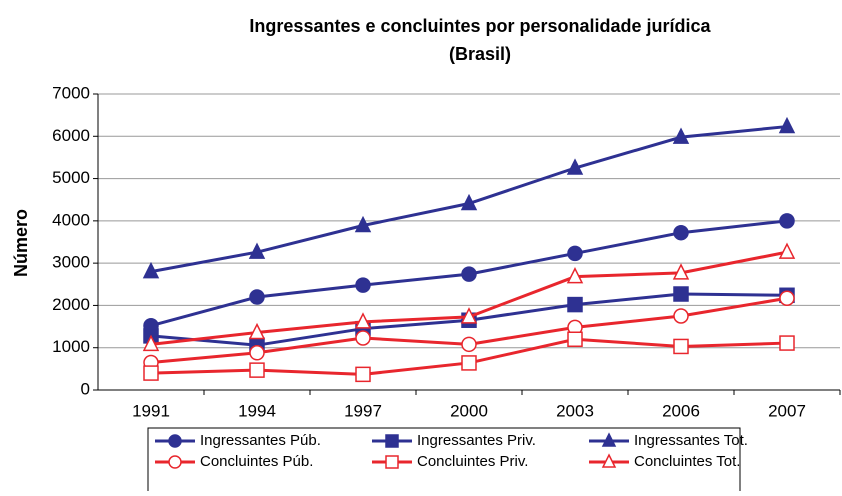 Image resolution: width=842 pixels, height=496 pixels. I want to click on y-tick-label: 1000, so click(71, 346).